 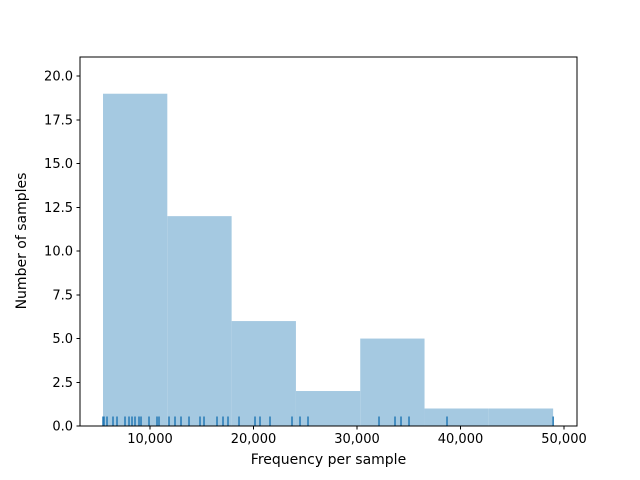 I want to click on y-tick-label: 10.0, so click(x=58, y=252).